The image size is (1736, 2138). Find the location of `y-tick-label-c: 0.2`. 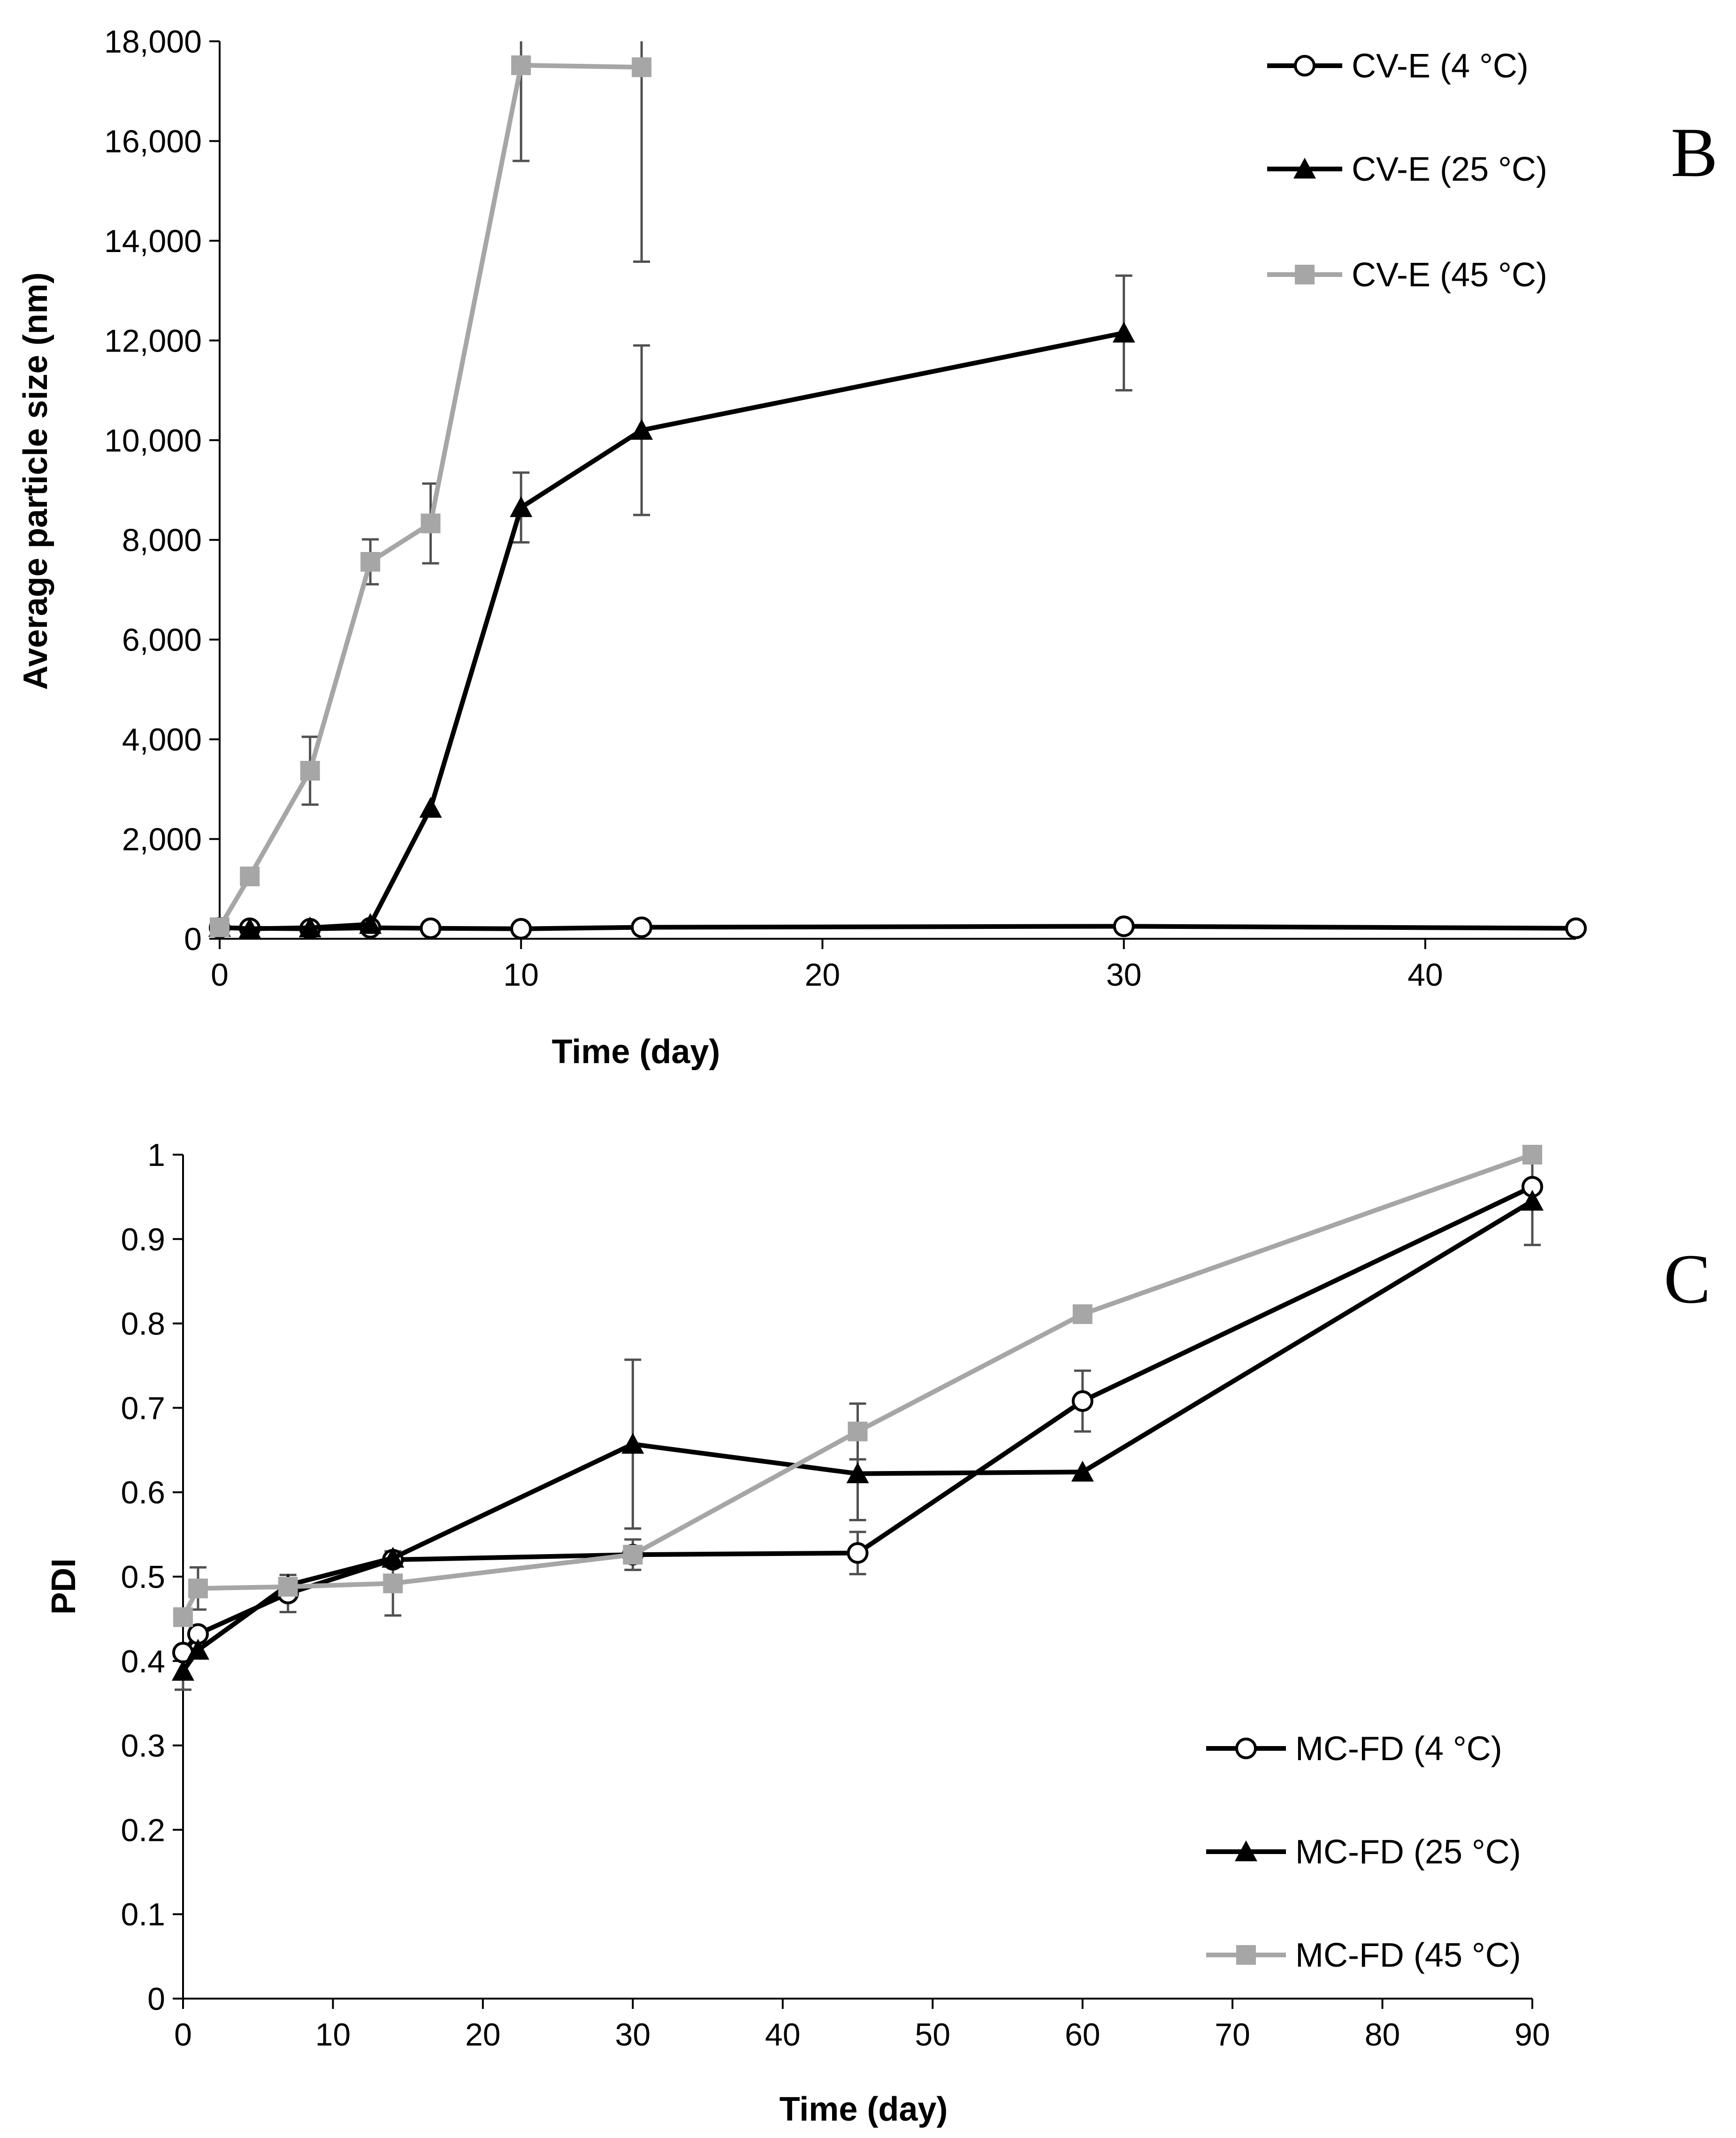

y-tick-label-c: 0.2 is located at coordinates (143, 1830).